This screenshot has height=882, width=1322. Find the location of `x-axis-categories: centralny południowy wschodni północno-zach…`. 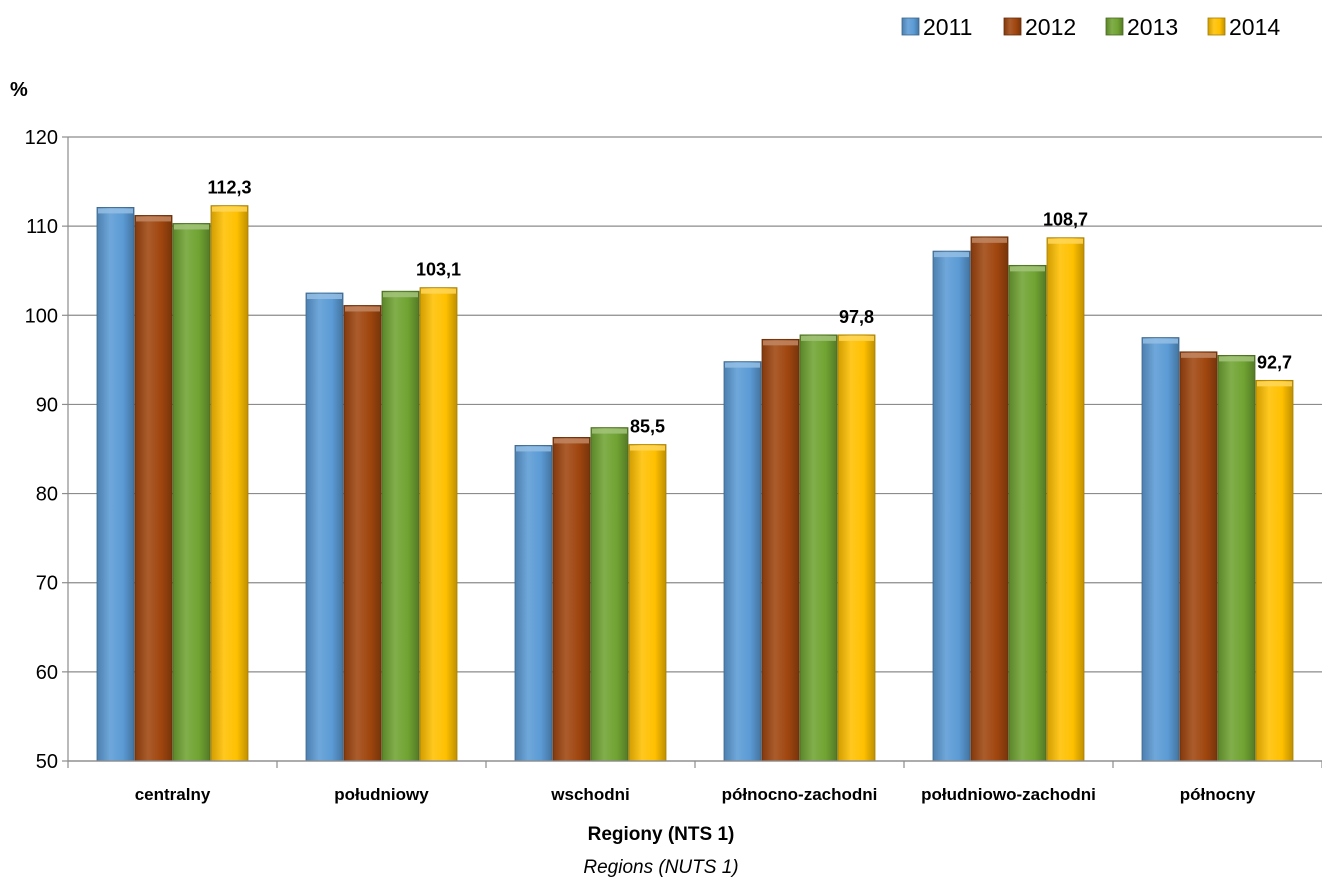

x-axis-categories: centralny południowy wschodni północno-zach… is located at coordinates (695, 794).